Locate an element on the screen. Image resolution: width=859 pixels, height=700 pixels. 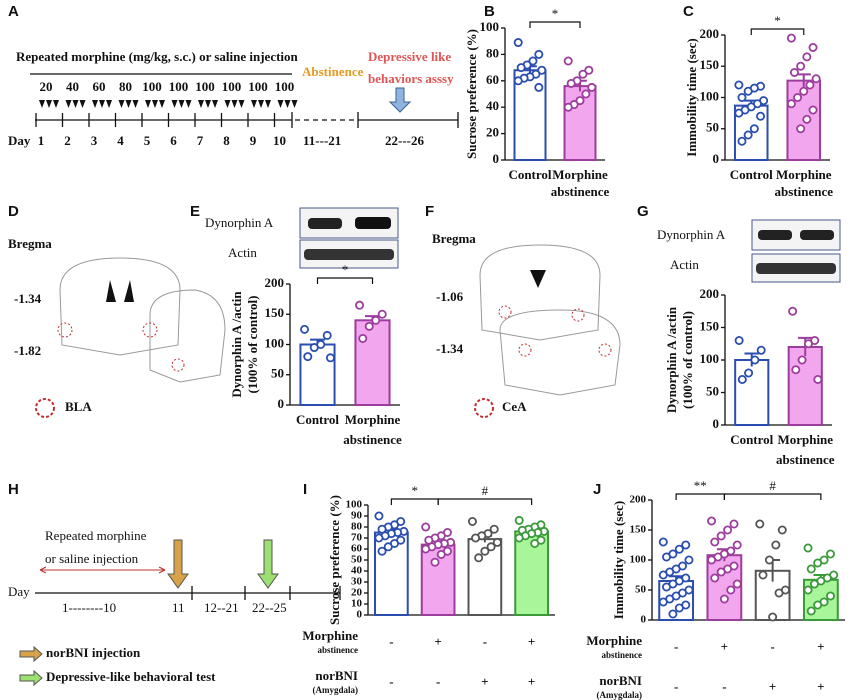
legend-arrow is located at coordinates (31, 654).